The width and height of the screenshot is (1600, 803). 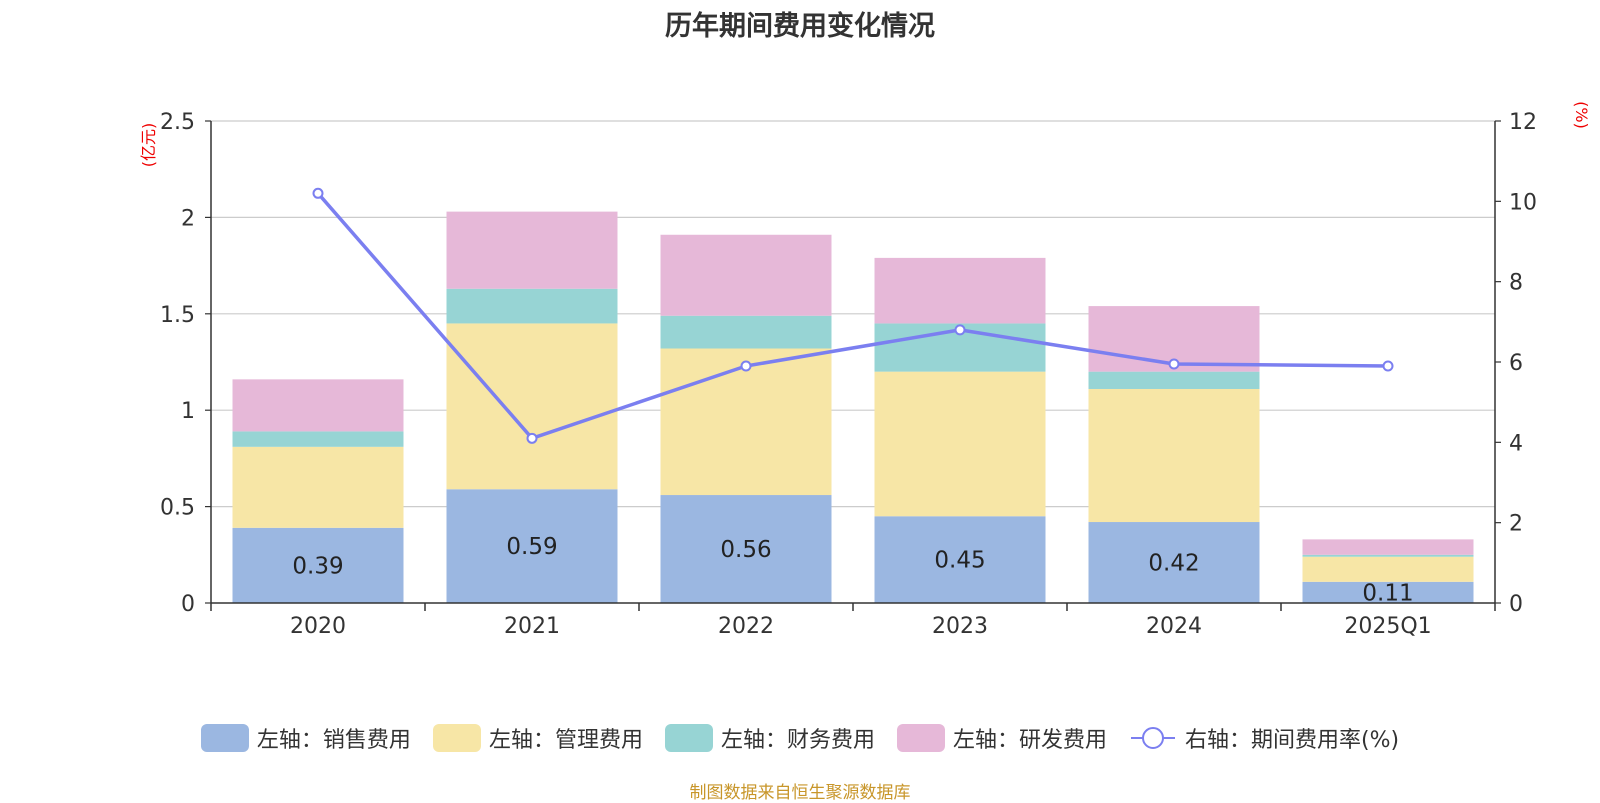 I want to click on legend-item-rnd: 左轴：研发费用, so click(x=1001, y=738).